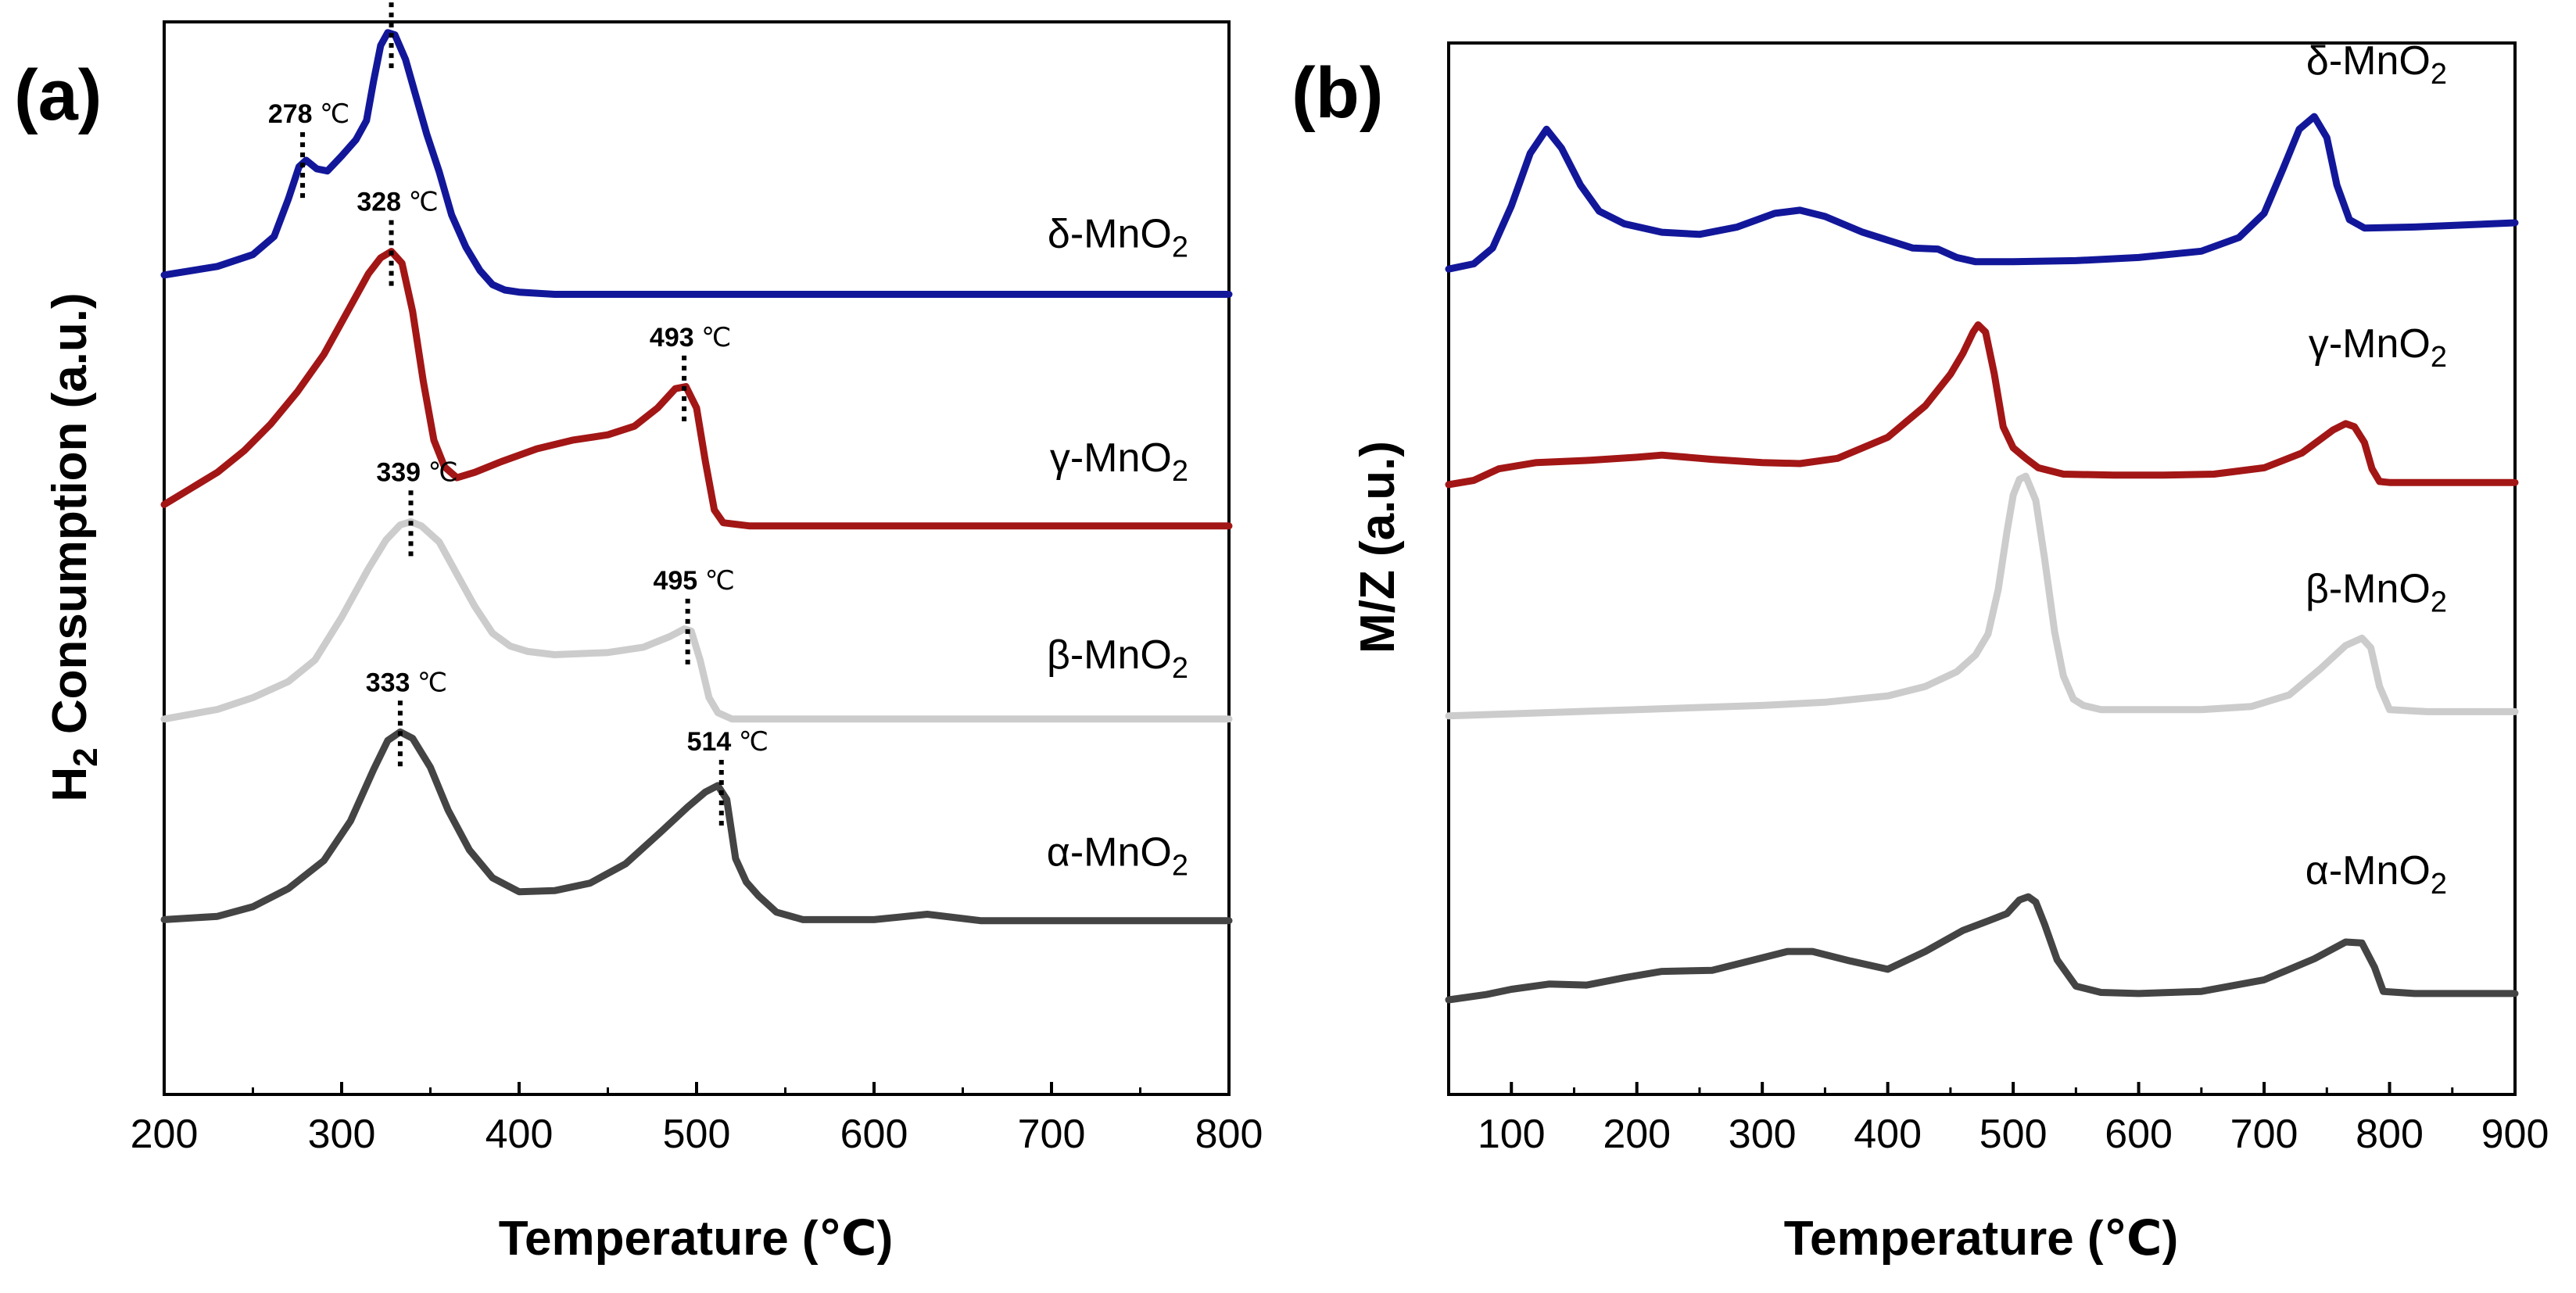 This screenshot has width=2576, height=1293. Describe the element at coordinates (1378, 547) in the screenshot. I see `panel-b-y-axis-title: M/Z (a.u.)` at that location.